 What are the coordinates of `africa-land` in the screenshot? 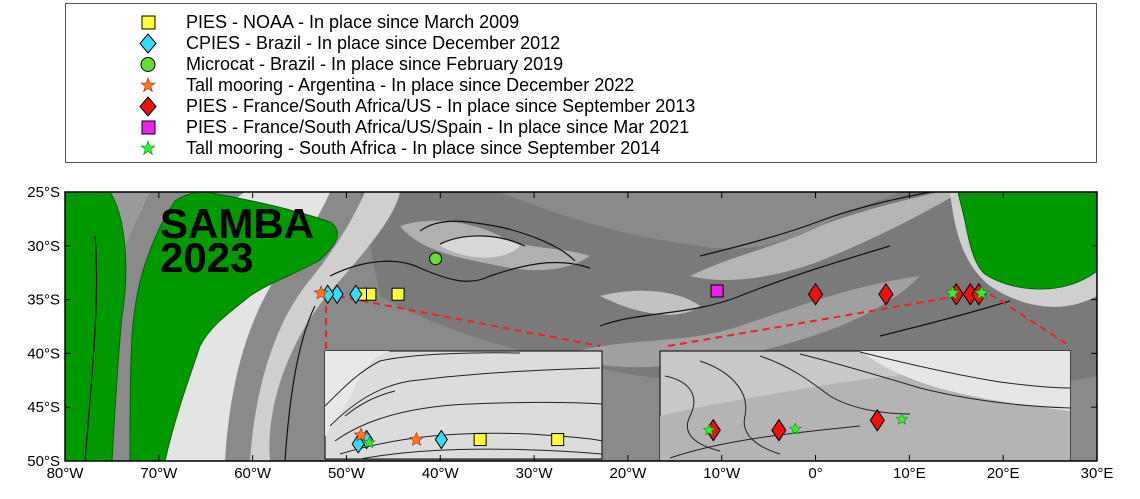 It's located at (1027, 241).